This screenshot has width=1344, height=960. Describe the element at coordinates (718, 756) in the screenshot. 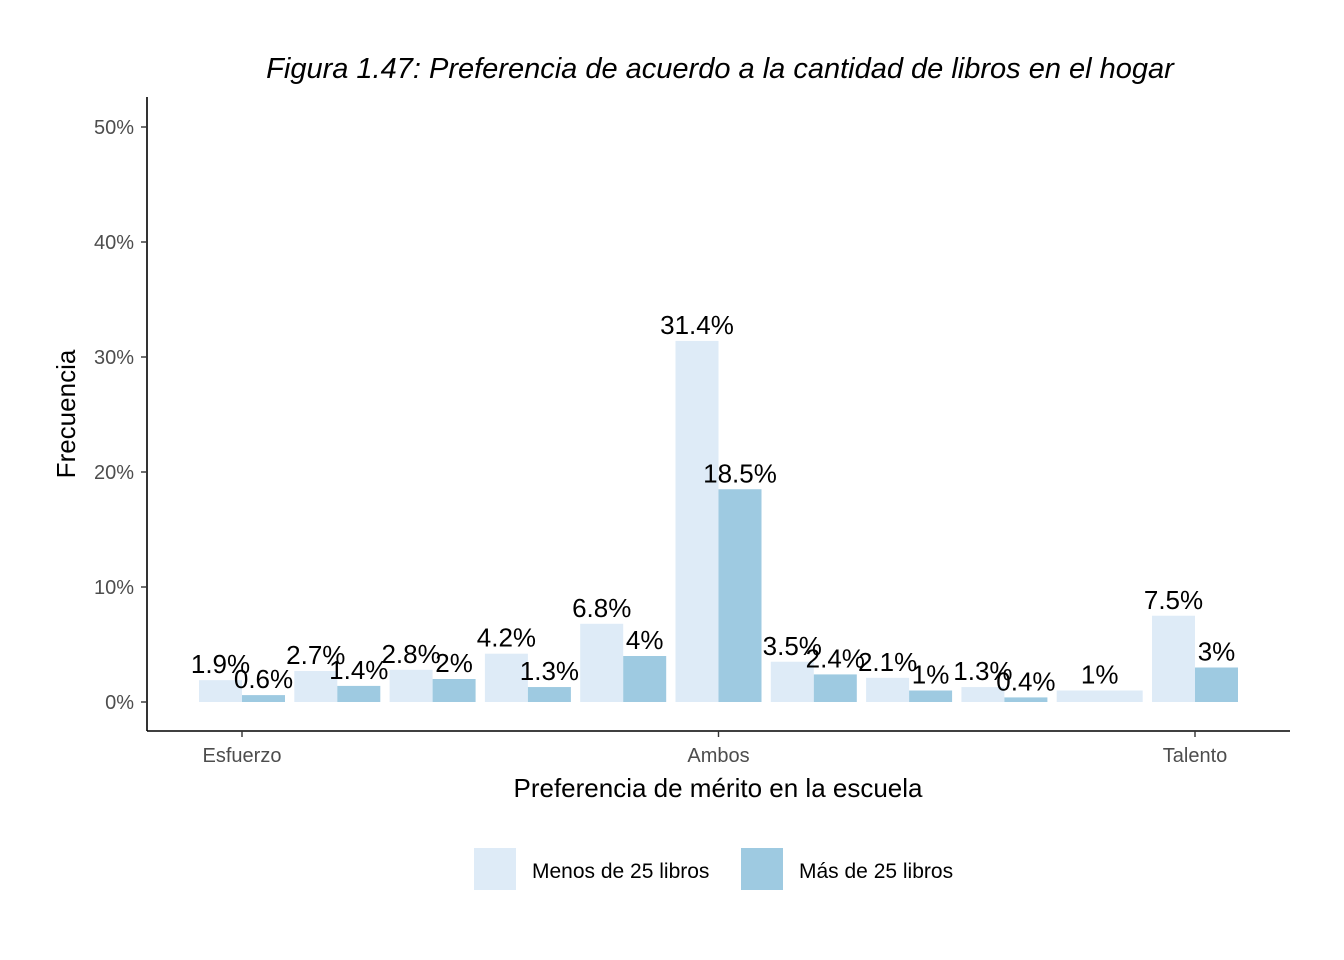

I see `x-tick-label: Ambos` at that location.